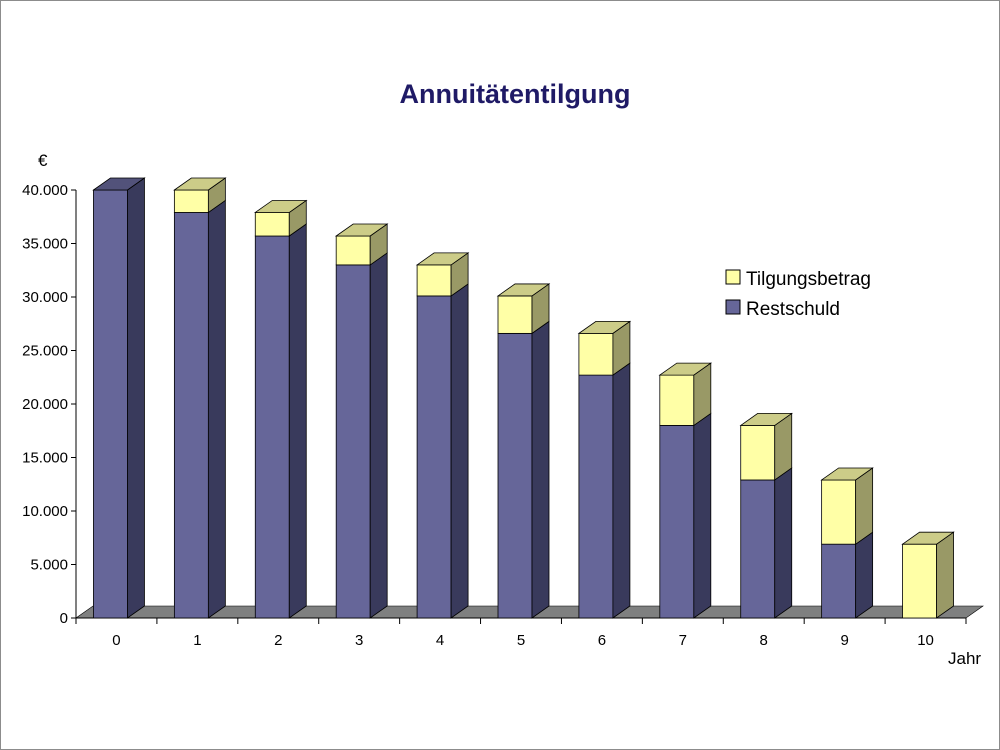 The width and height of the screenshot is (1000, 750). I want to click on y-tick-label: 0, so click(64, 618).